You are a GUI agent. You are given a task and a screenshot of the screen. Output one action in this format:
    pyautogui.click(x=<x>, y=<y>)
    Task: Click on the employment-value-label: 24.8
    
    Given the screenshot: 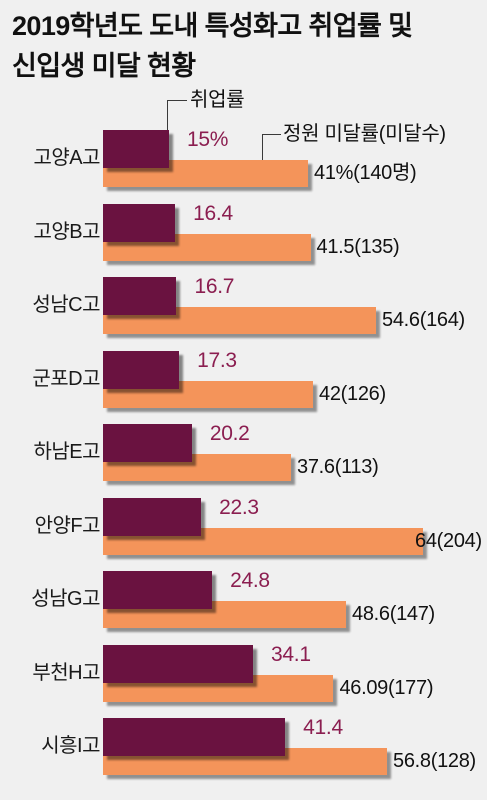 What is the action you would take?
    pyautogui.click(x=250, y=580)
    